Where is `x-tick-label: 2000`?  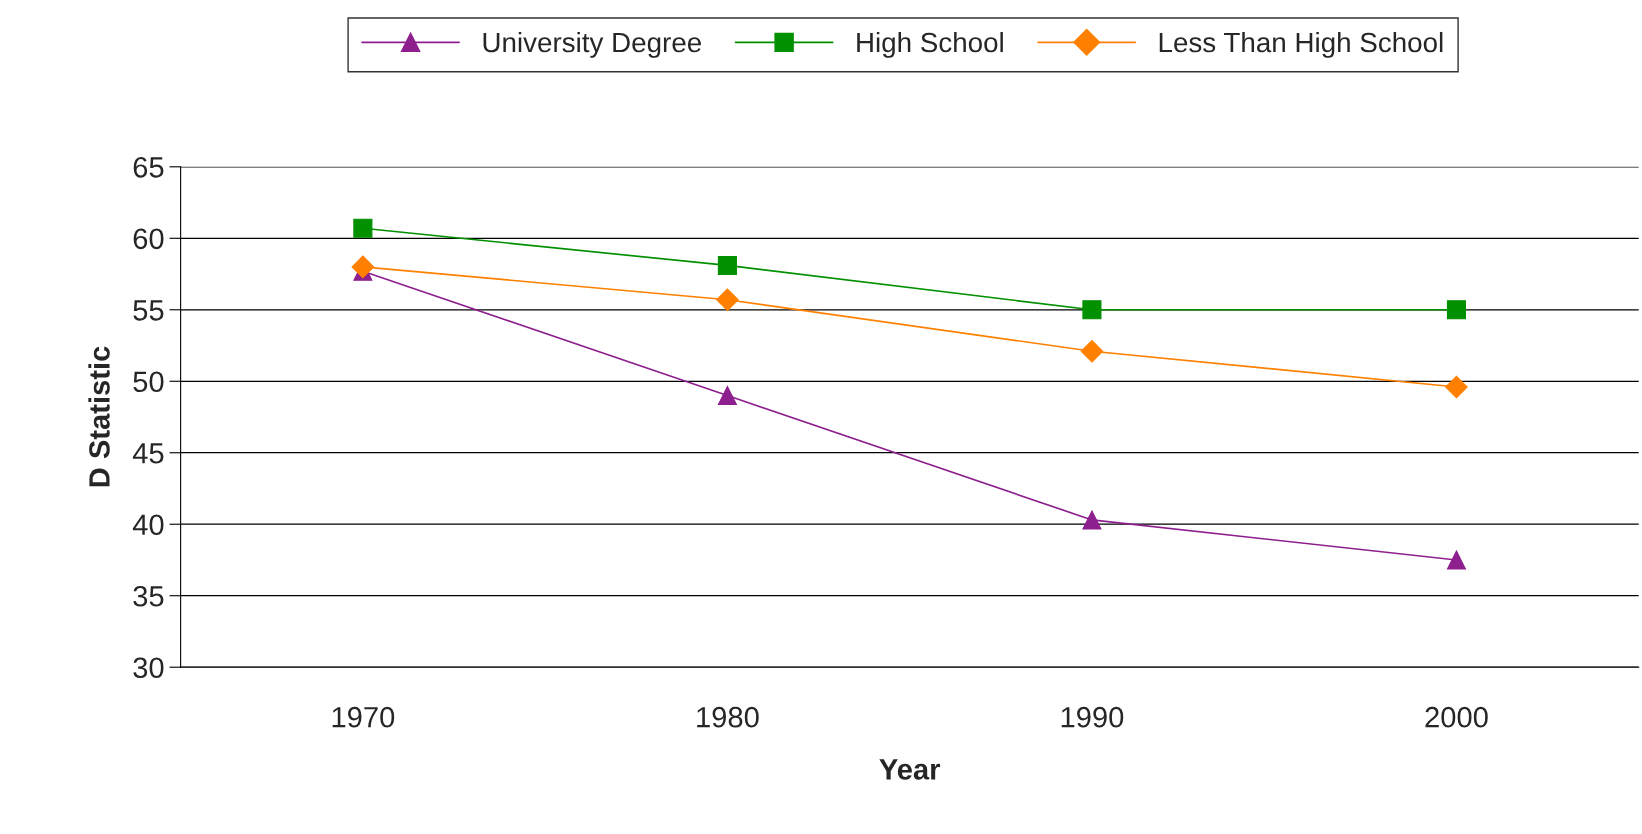 x-tick-label: 2000 is located at coordinates (1456, 717).